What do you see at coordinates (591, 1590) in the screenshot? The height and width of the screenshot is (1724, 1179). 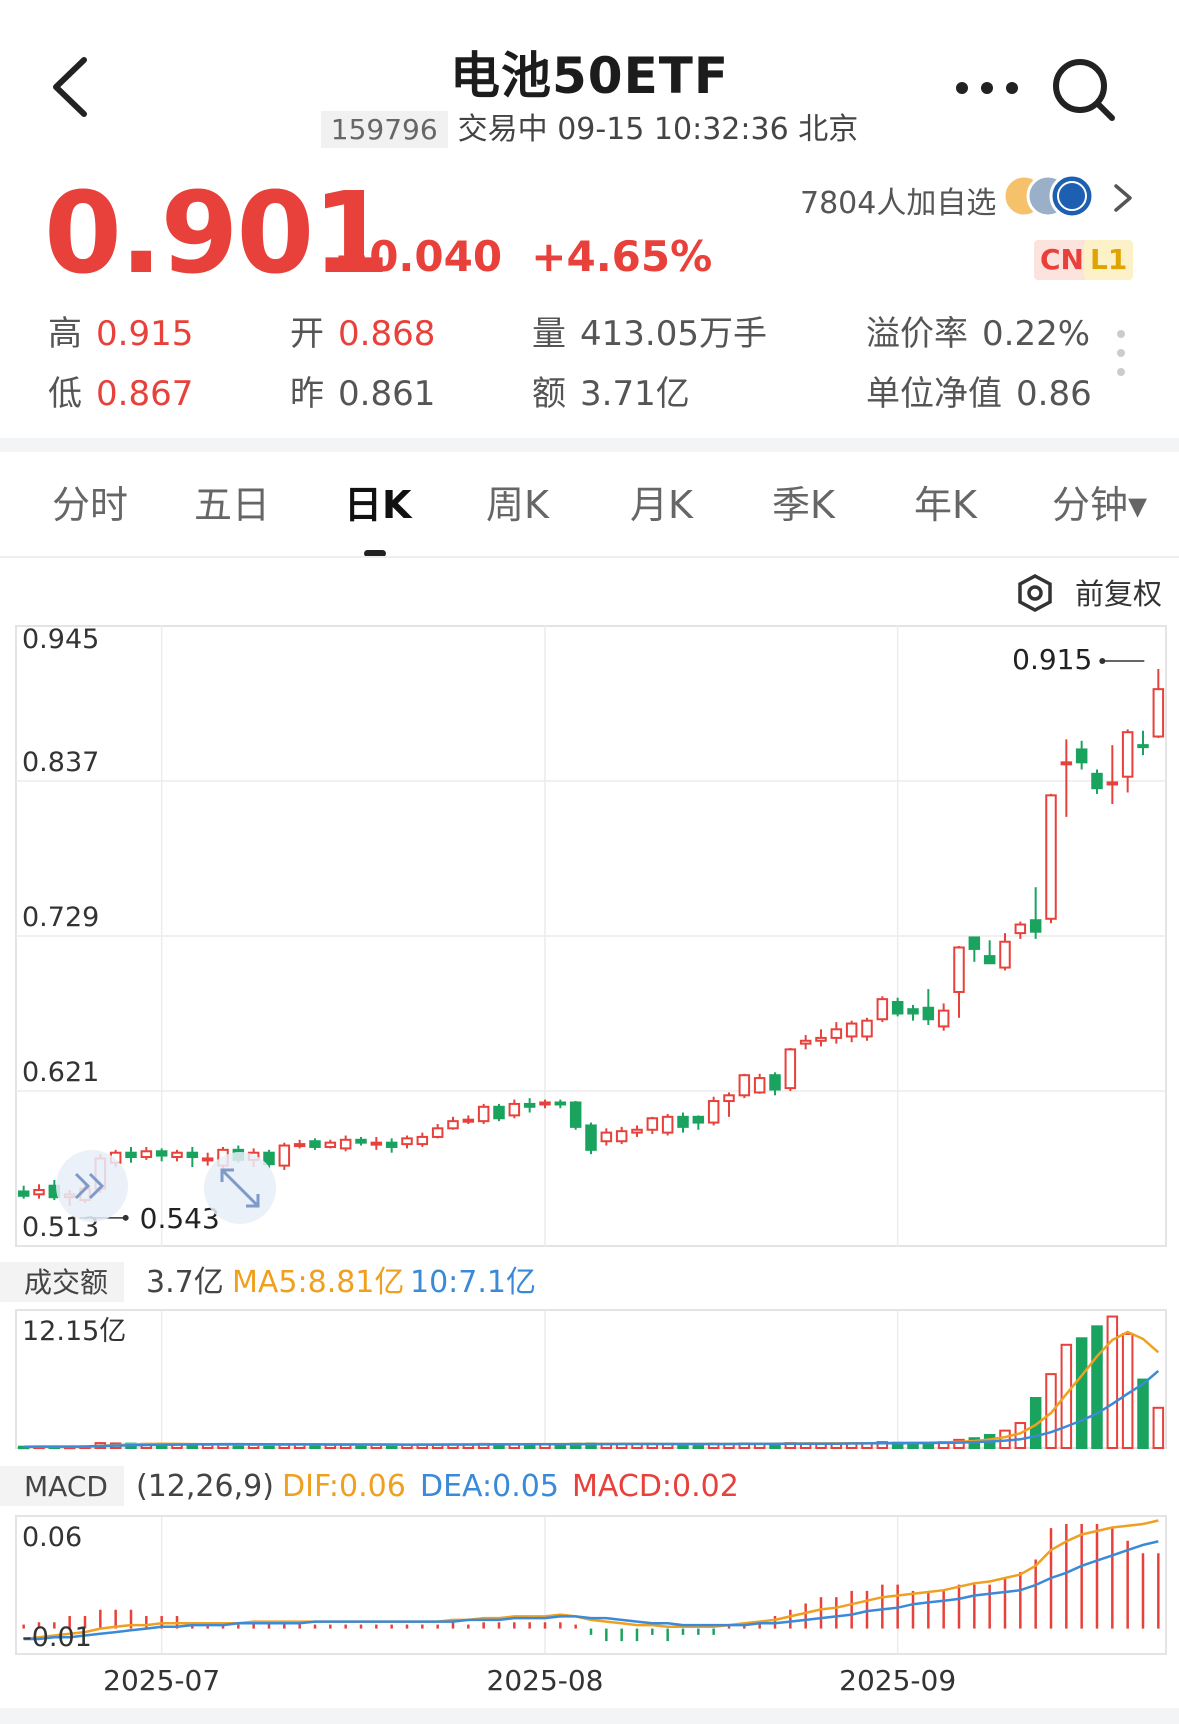 I see `macd-dea-line` at bounding box center [591, 1590].